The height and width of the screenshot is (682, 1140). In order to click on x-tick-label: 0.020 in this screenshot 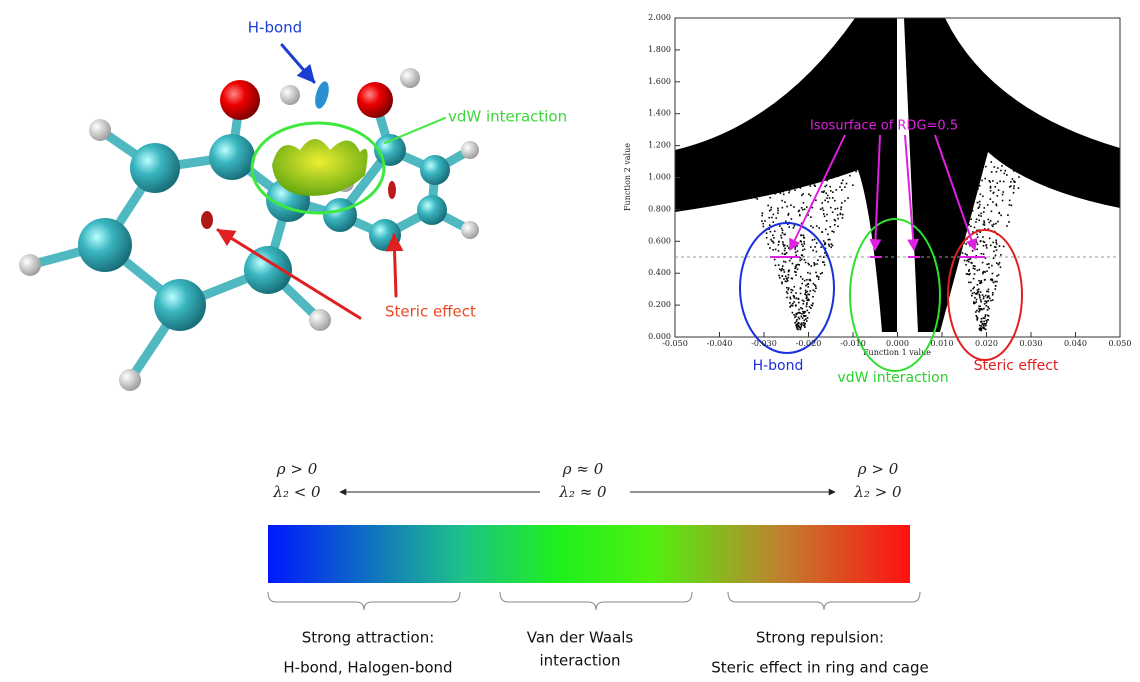, I will do `click(986, 343)`.